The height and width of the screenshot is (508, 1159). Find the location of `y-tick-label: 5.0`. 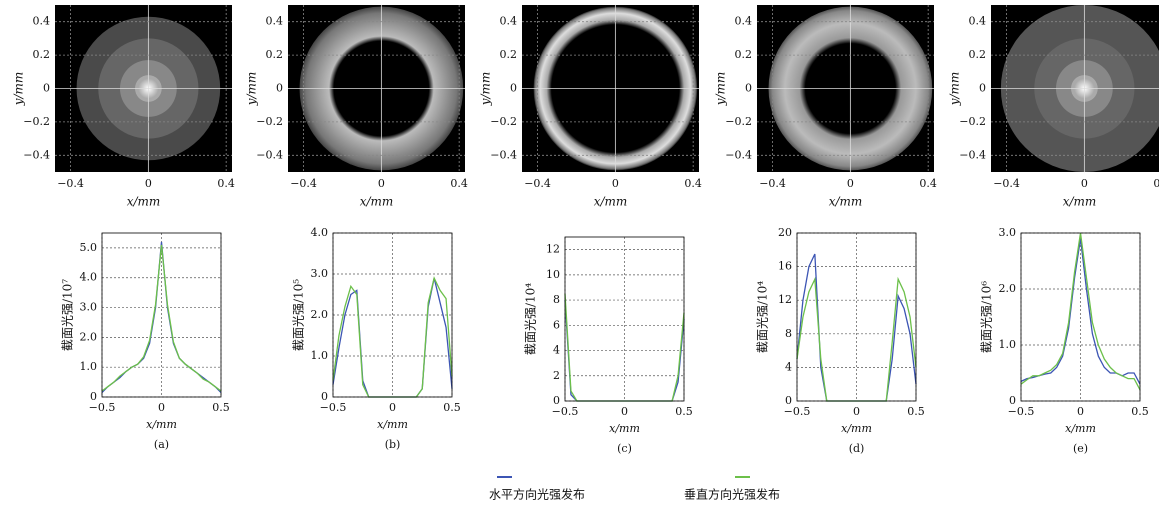

y-tick-label: 5.0 is located at coordinates (89, 247).